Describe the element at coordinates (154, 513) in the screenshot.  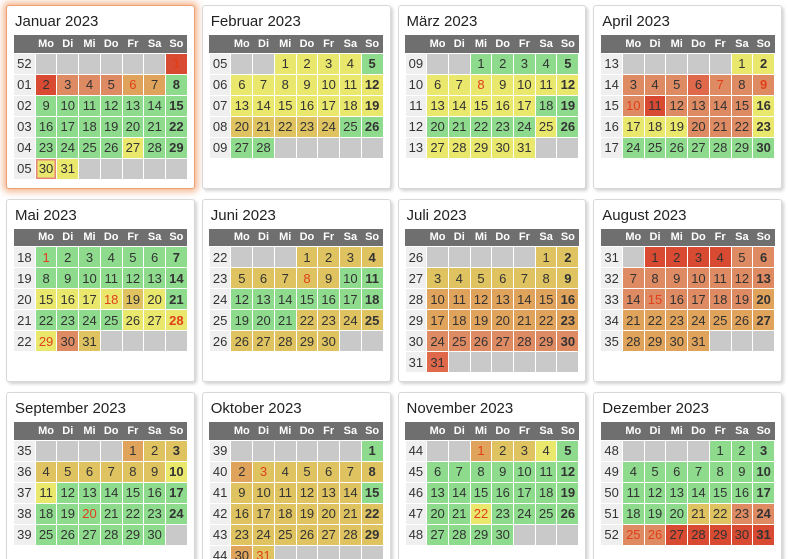
I see `day-cell: 23` at that location.